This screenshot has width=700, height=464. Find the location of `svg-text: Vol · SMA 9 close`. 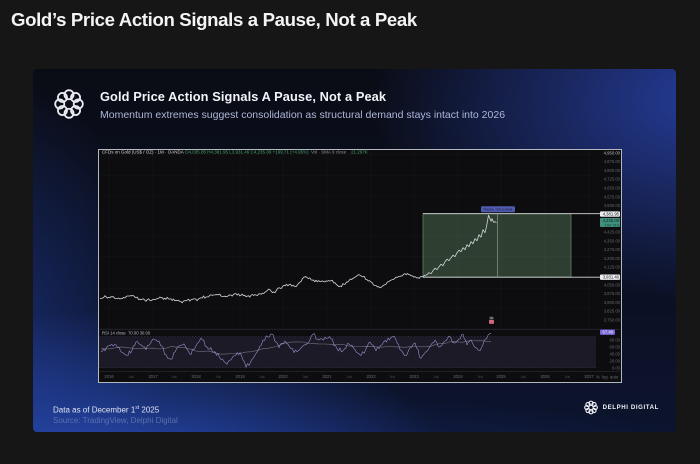

svg-text: Vol · SMA 9 close is located at coordinates (329, 152).